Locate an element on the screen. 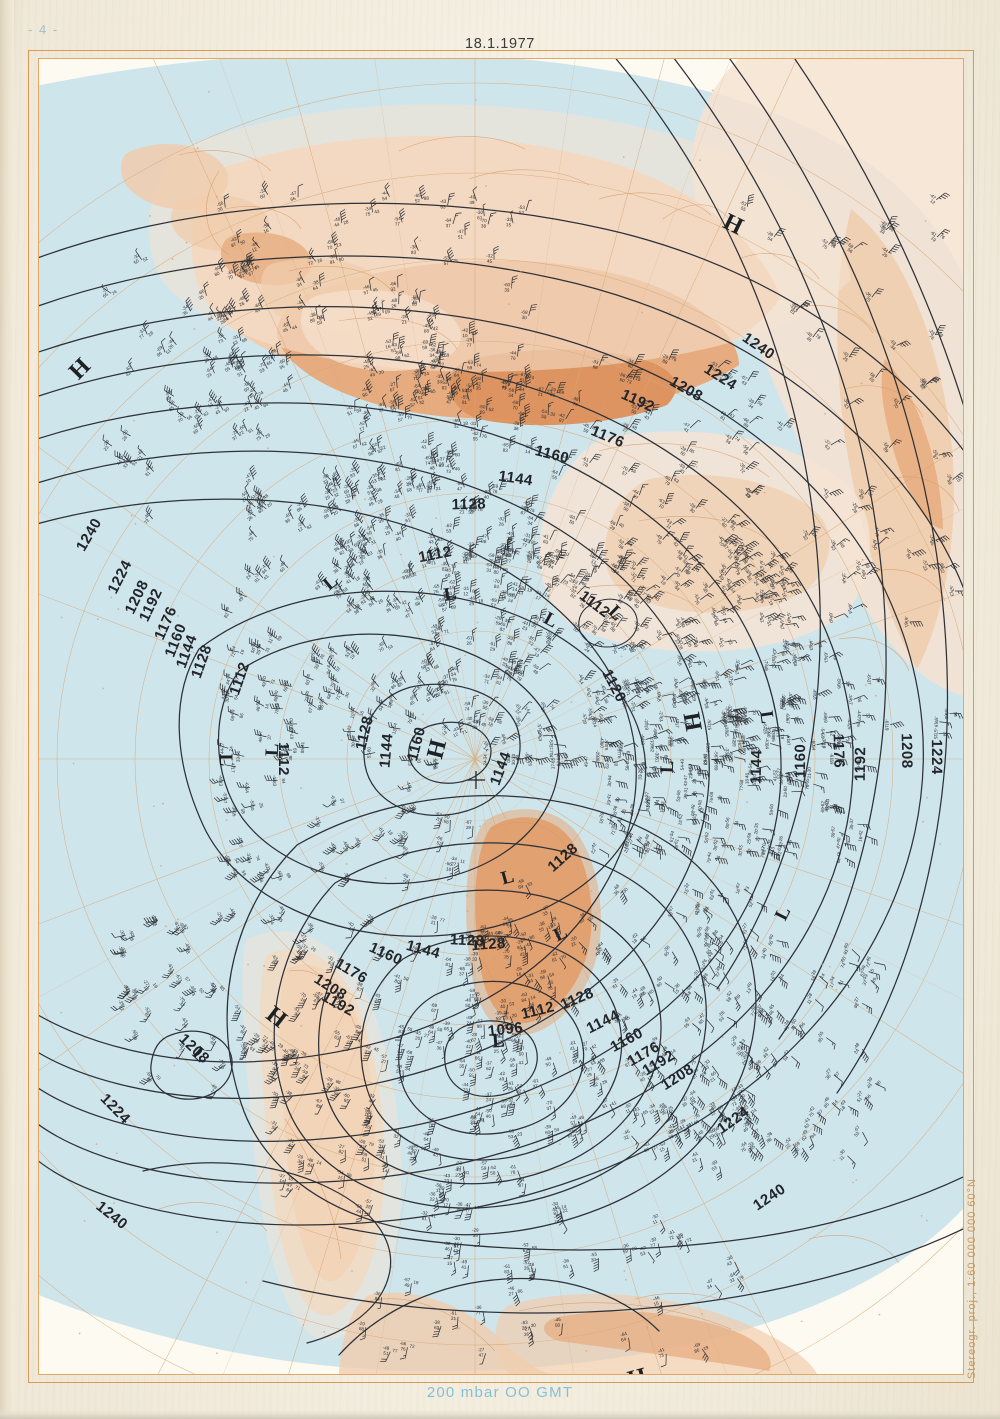 The image size is (1000, 1419). station-value: -65 is located at coordinates (418, 196).